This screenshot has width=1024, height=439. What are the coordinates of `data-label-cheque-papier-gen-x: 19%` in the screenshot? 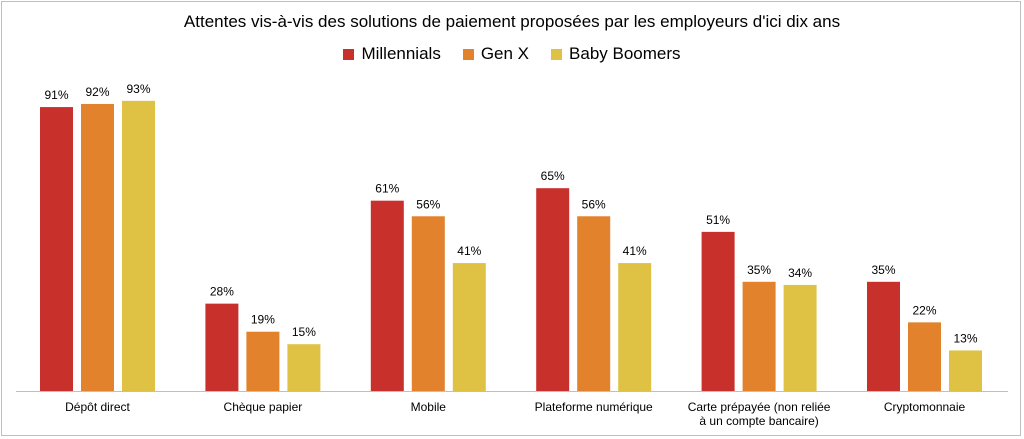 It's located at (263, 320).